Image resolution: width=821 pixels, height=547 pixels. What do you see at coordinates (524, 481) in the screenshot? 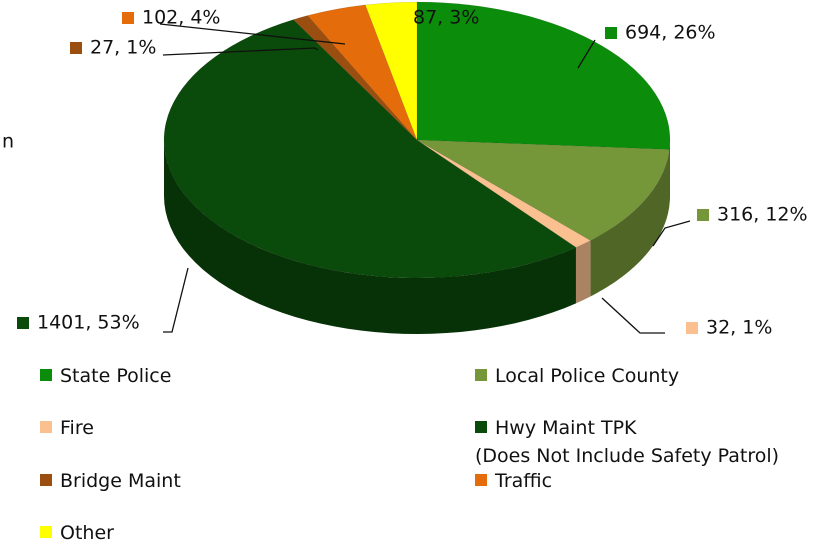
I see `legend-label: Traffic` at bounding box center [524, 481].